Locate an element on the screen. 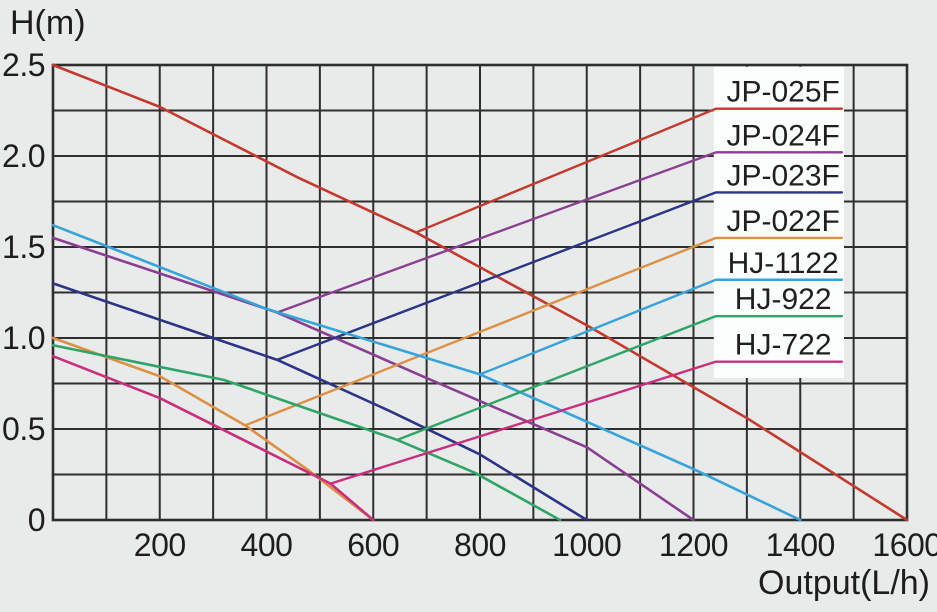 The height and width of the screenshot is (612, 937). legend-callout-JP-025F is located at coordinates (629, 170).